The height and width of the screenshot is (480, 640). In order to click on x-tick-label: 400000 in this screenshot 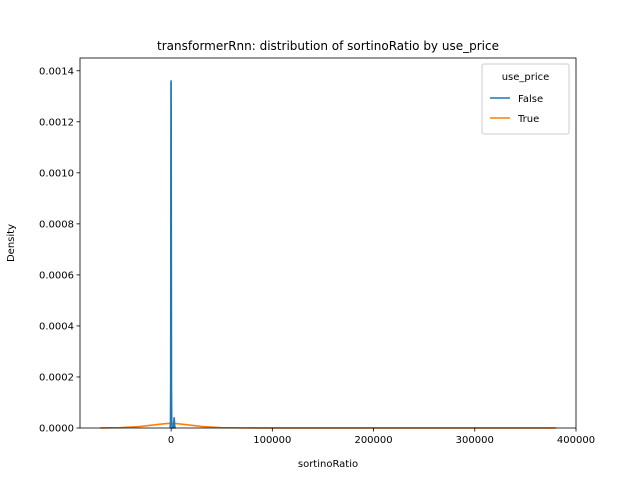, I will do `click(576, 440)`.